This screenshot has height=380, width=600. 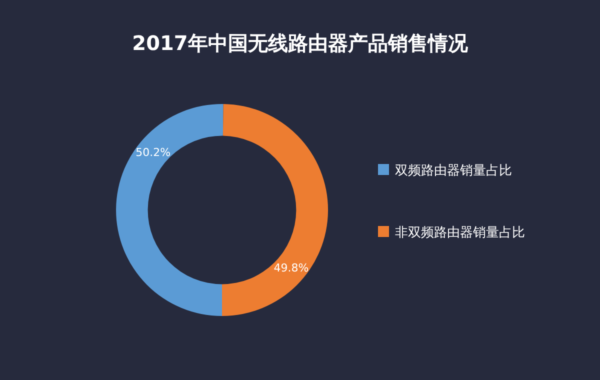 I want to click on data-label: 49.8%, so click(x=291, y=268).